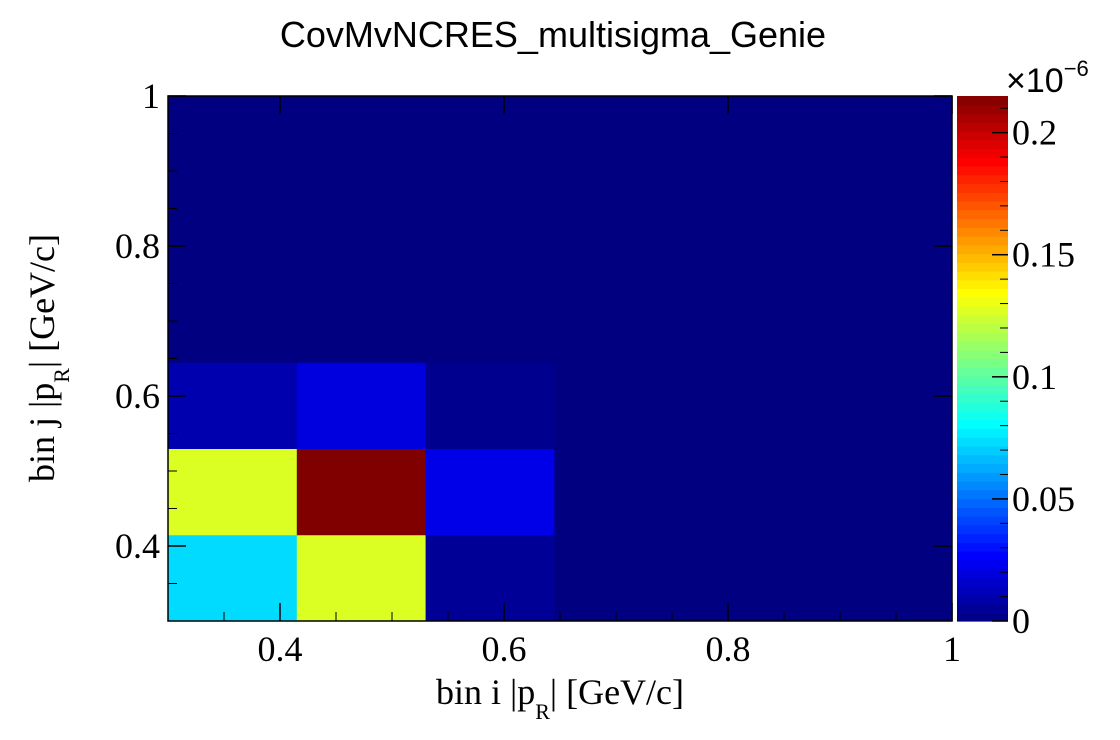 The image size is (1120, 740). What do you see at coordinates (952, 649) in the screenshot?
I see `x-tick-label: 1` at bounding box center [952, 649].